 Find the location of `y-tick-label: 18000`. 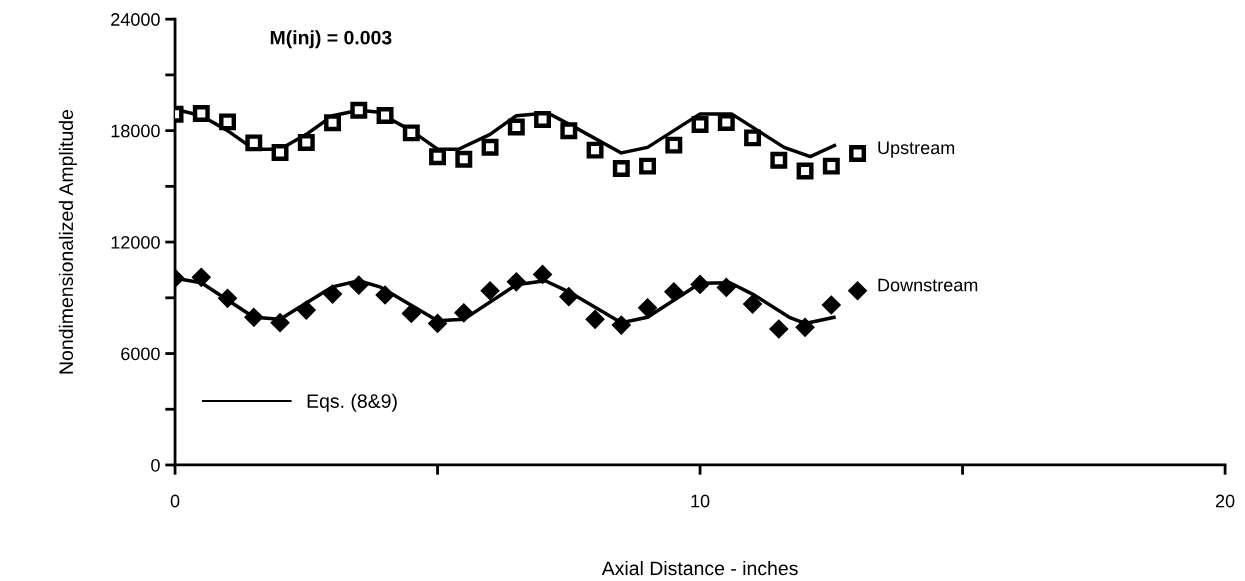

y-tick-label: 18000 is located at coordinates (135, 131).